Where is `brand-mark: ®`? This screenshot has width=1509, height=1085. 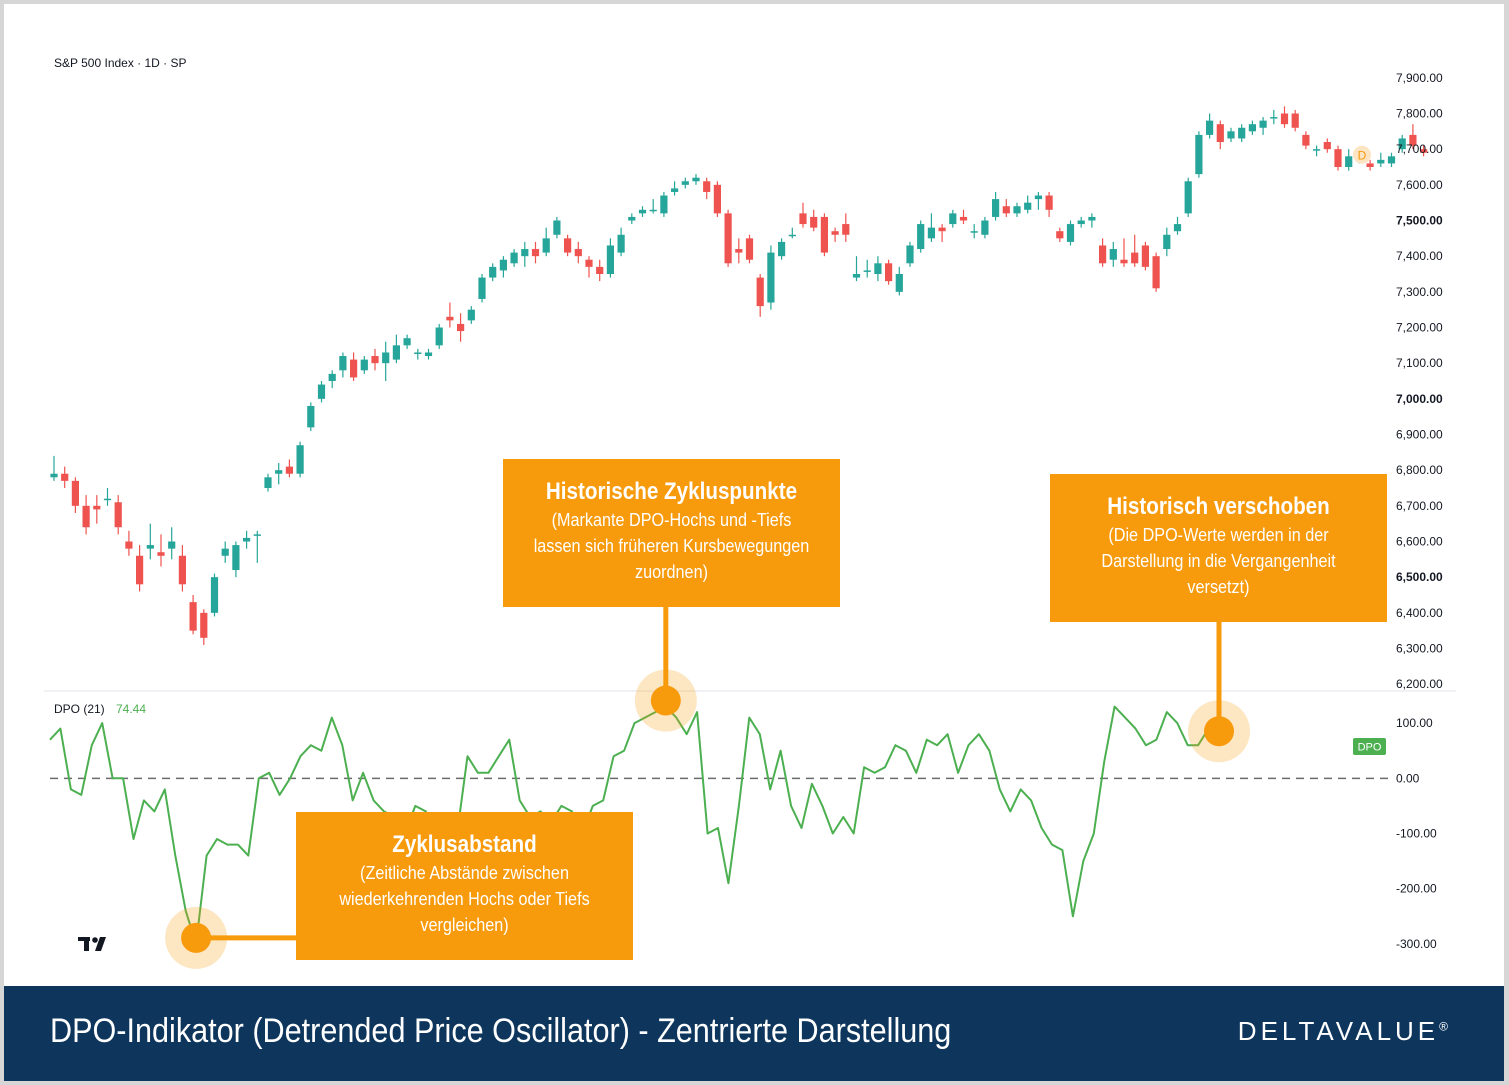
brand-mark: ® is located at coordinates (1443, 1026).